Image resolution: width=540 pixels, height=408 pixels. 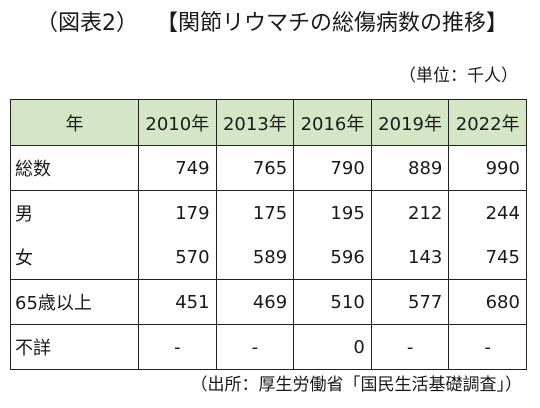 What do you see at coordinates (74, 347) in the screenshot?
I see `row-label: 不詳` at bounding box center [74, 347].